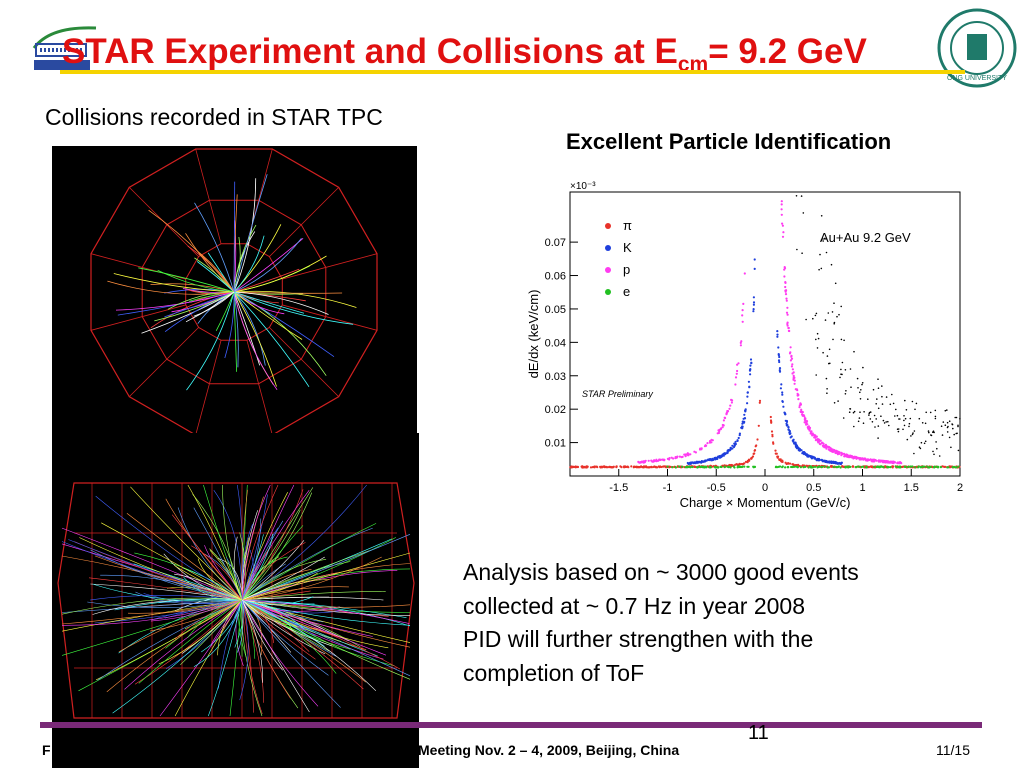  What do you see at coordinates (555, 310) in the screenshot?
I see `y-tick-label: 0.05` at bounding box center [555, 310].